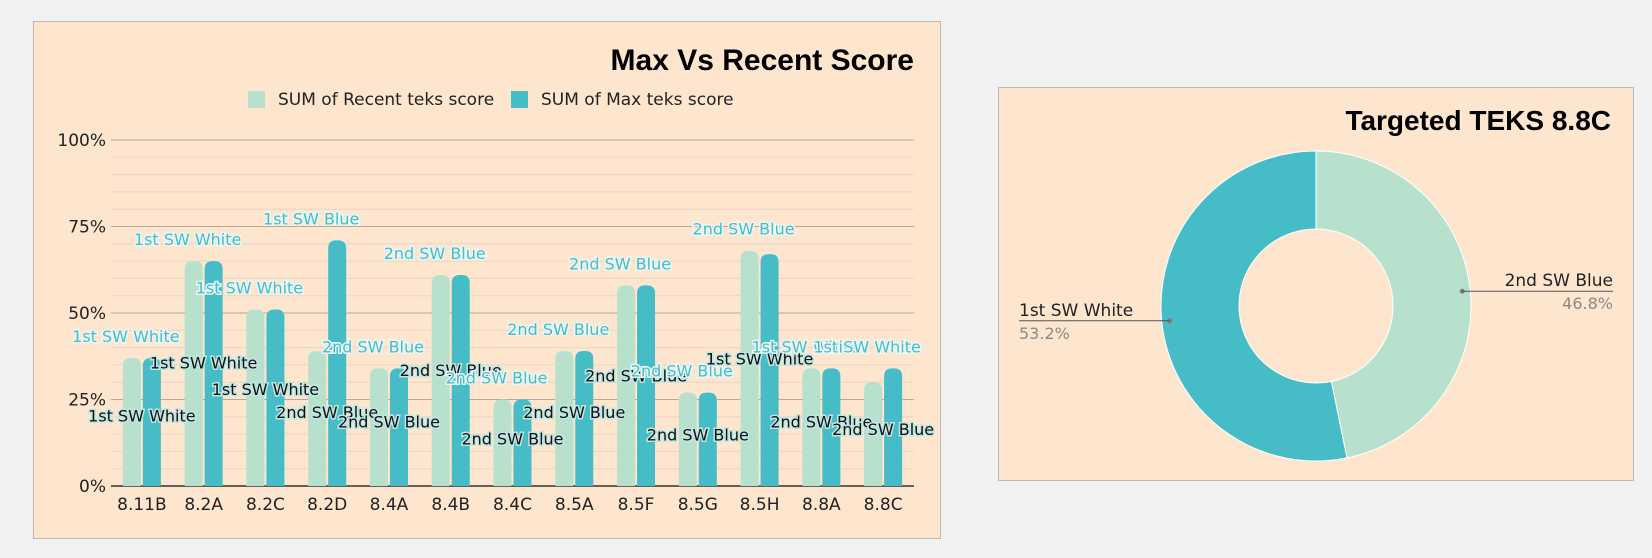 Image resolution: width=1652 pixels, height=558 pixels. Describe the element at coordinates (637, 100) in the screenshot. I see `legend-label-max: SUM of Max teks score` at that location.